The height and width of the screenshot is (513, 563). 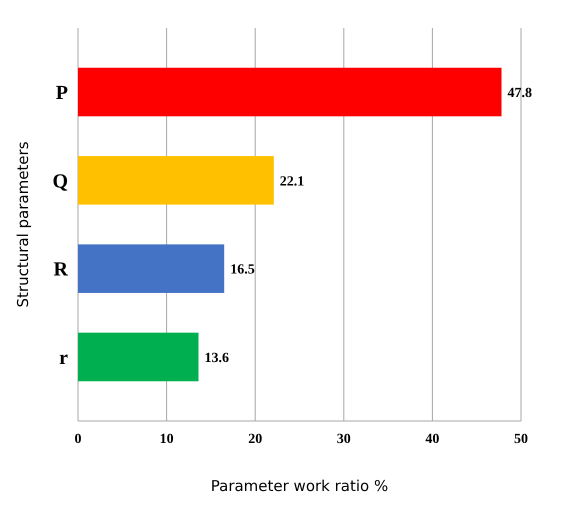 I want to click on y-tick-label: r, so click(x=63, y=357).